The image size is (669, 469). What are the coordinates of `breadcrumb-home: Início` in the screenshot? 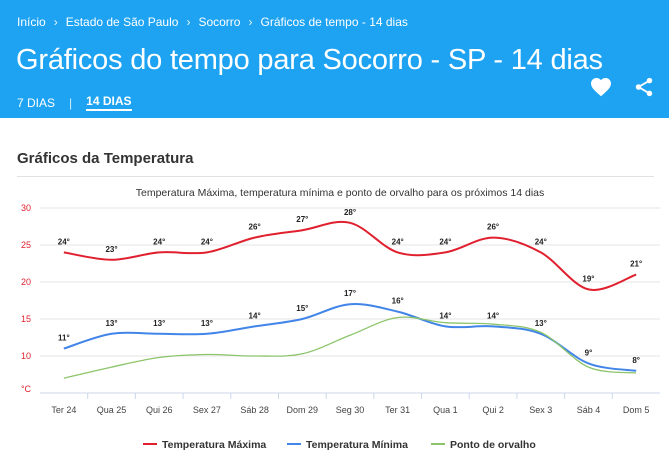 It's located at (31, 22).